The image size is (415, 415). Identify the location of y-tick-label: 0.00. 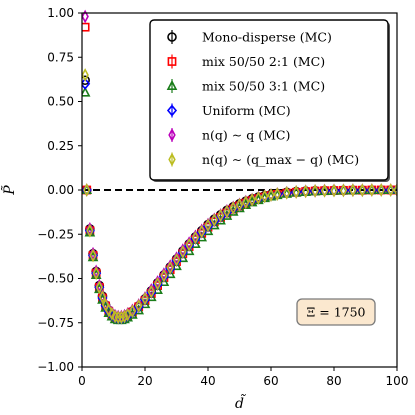
(60, 190).